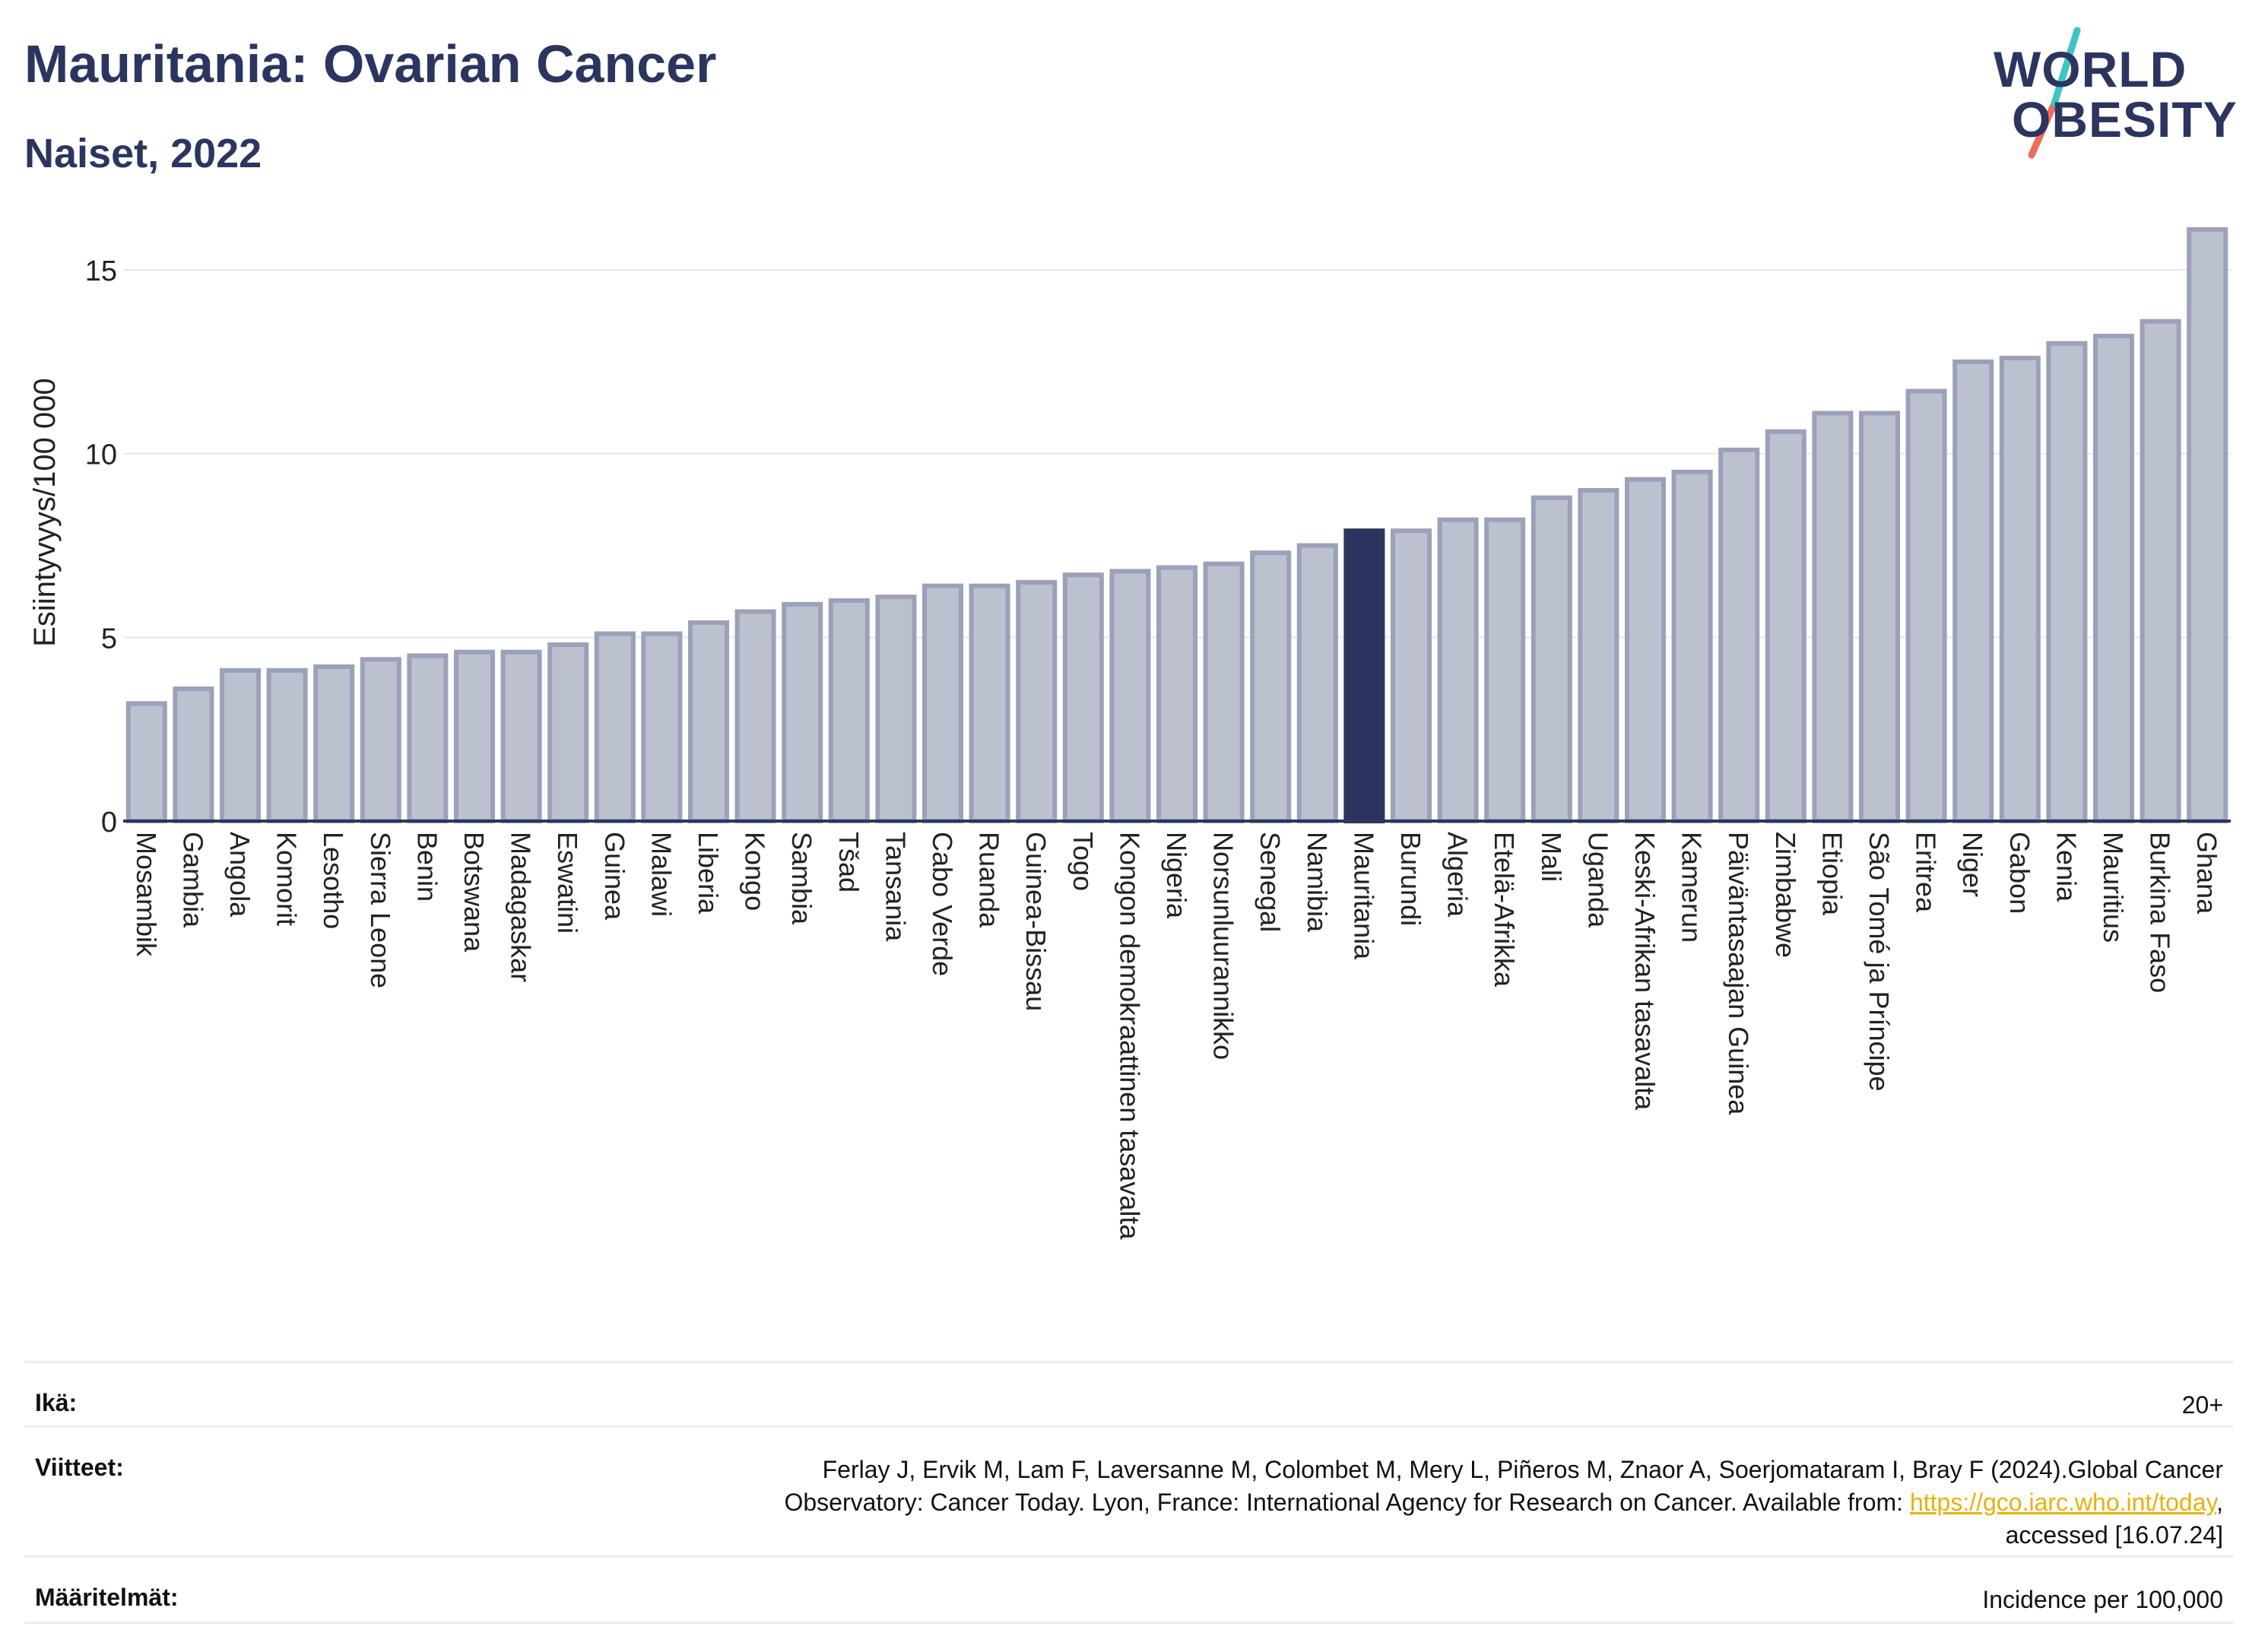 This screenshot has width=2249, height=1652. Describe the element at coordinates (334, 743) in the screenshot. I see `bar-lesotho` at that location.